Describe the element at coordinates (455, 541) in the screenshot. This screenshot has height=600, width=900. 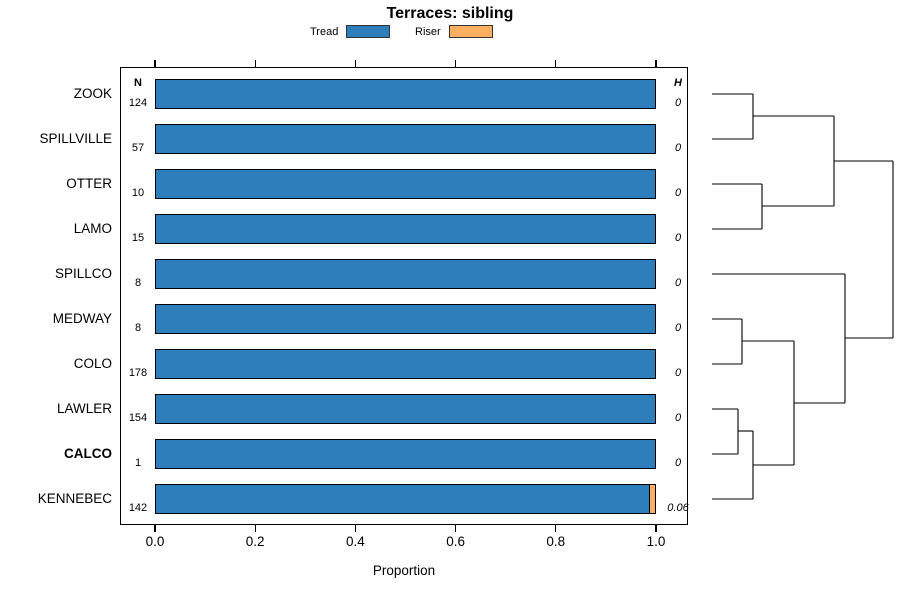
I see `x-axis-tick-label: 0.6` at that location.